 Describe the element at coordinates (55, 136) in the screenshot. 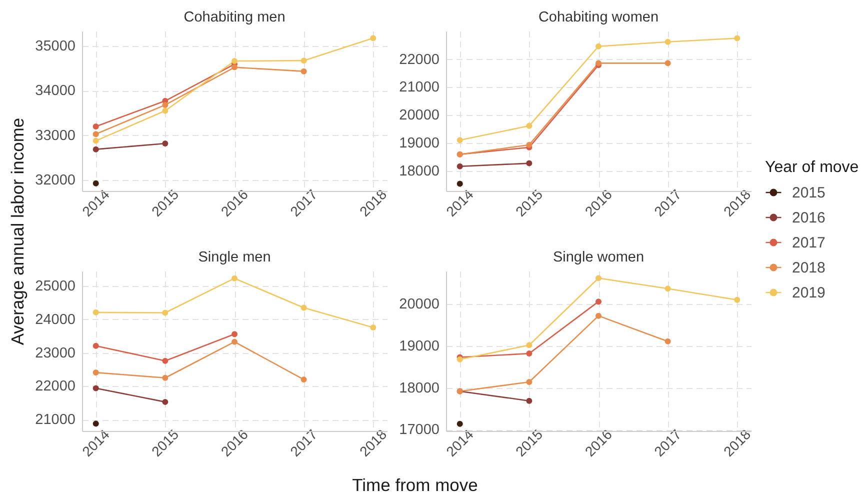

I see `y-tick-label: 33000` at that location.